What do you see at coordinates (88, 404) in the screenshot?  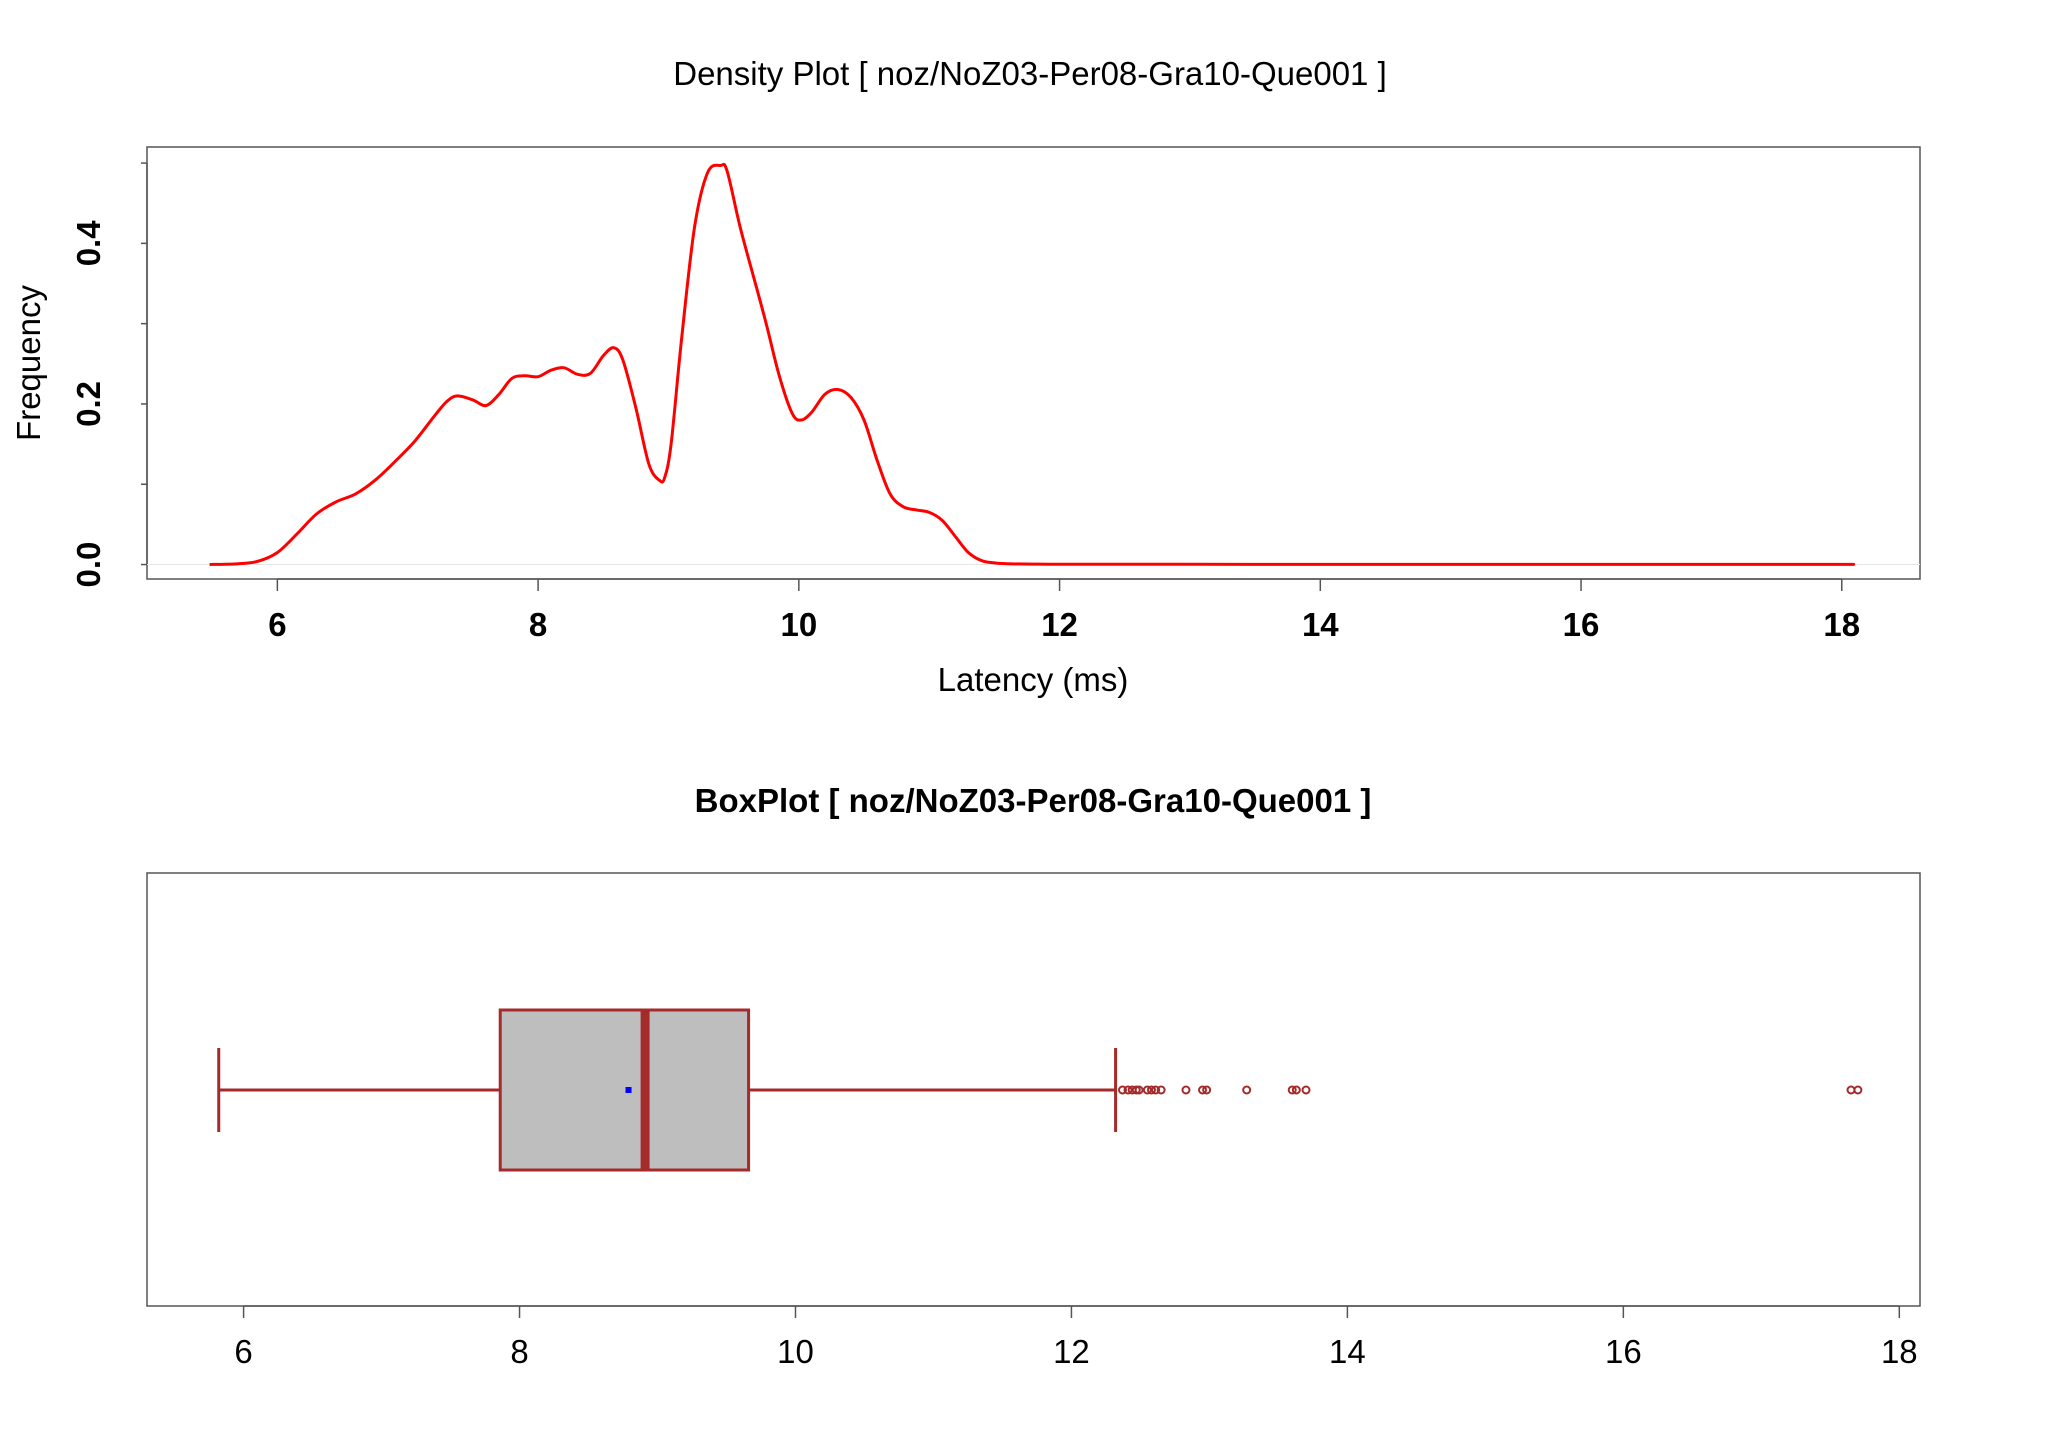 I see `density-y-tick-label: 0.2` at bounding box center [88, 404].